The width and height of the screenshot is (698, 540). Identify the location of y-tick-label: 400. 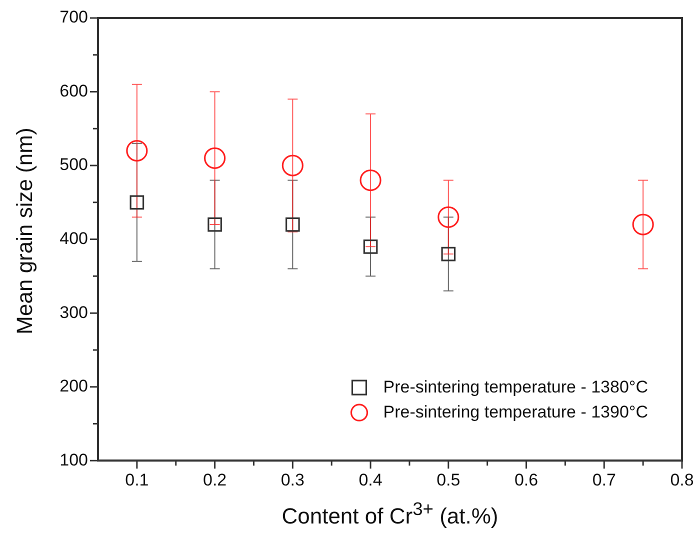
(74, 238).